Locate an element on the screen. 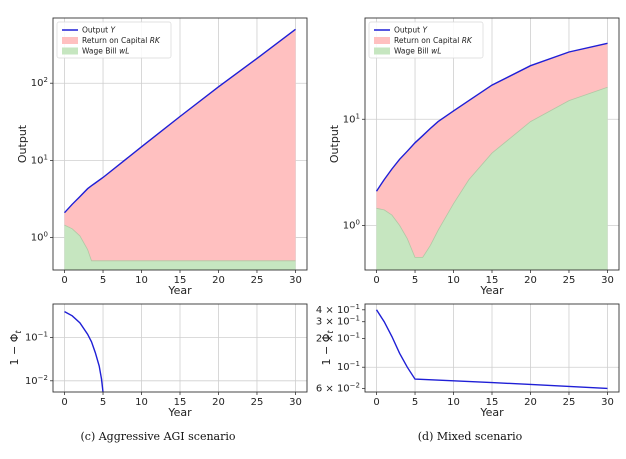  y-tick-label: 4 × 10⁻¹ is located at coordinates (338, 309).